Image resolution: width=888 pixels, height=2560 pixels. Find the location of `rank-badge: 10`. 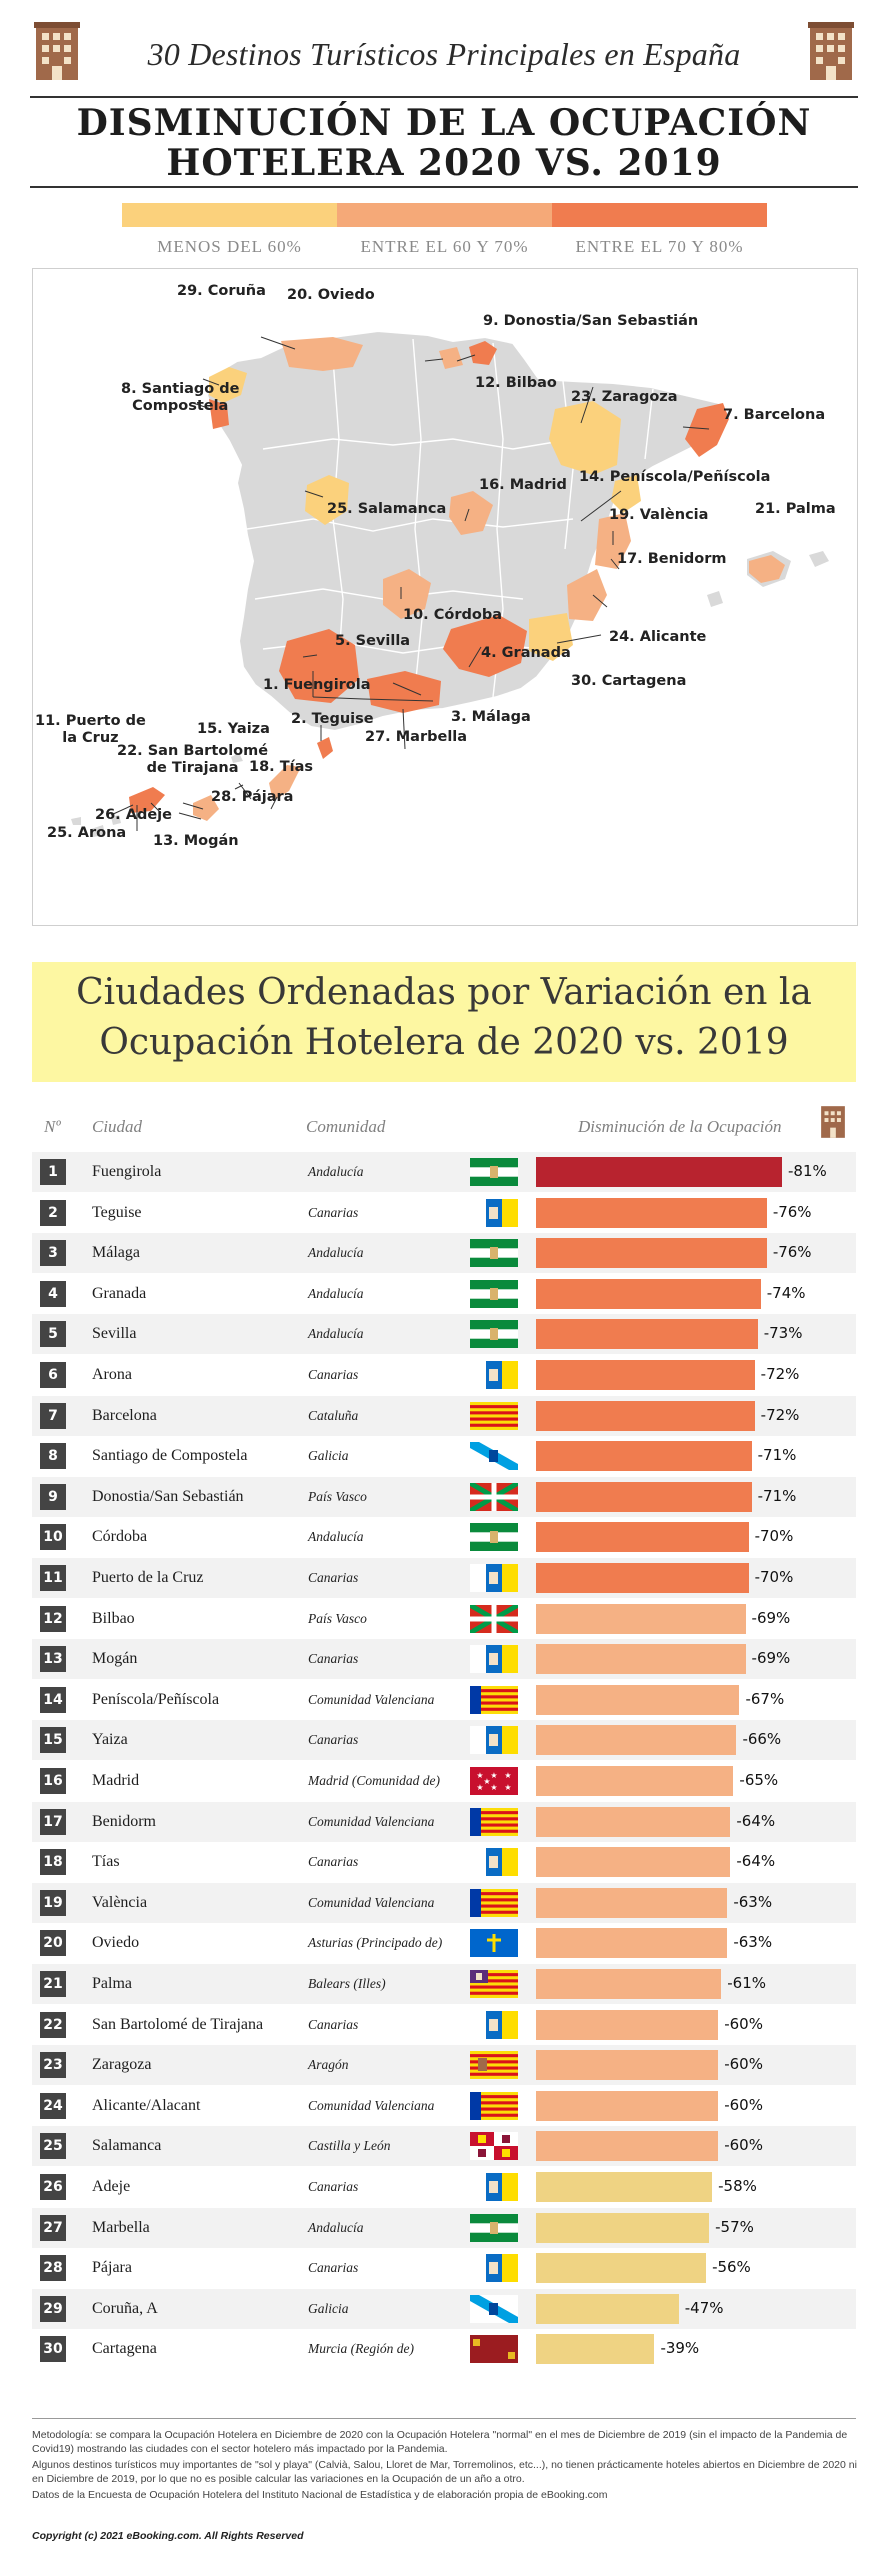

rank-badge: 10 is located at coordinates (53, 1537).